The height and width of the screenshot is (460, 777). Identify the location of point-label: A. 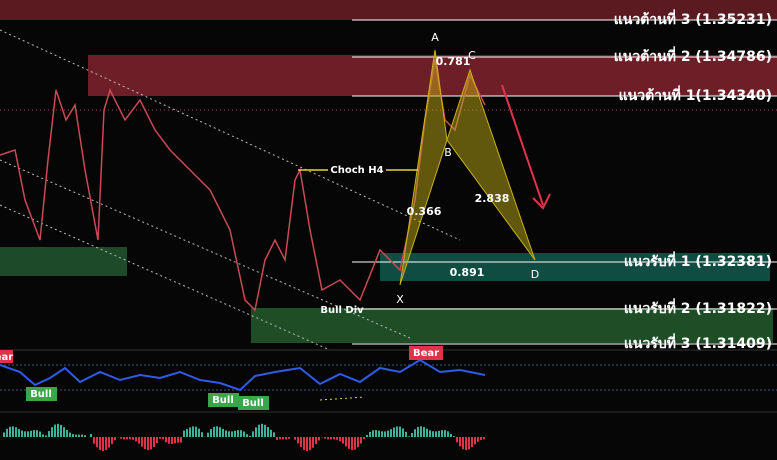
(435, 37).